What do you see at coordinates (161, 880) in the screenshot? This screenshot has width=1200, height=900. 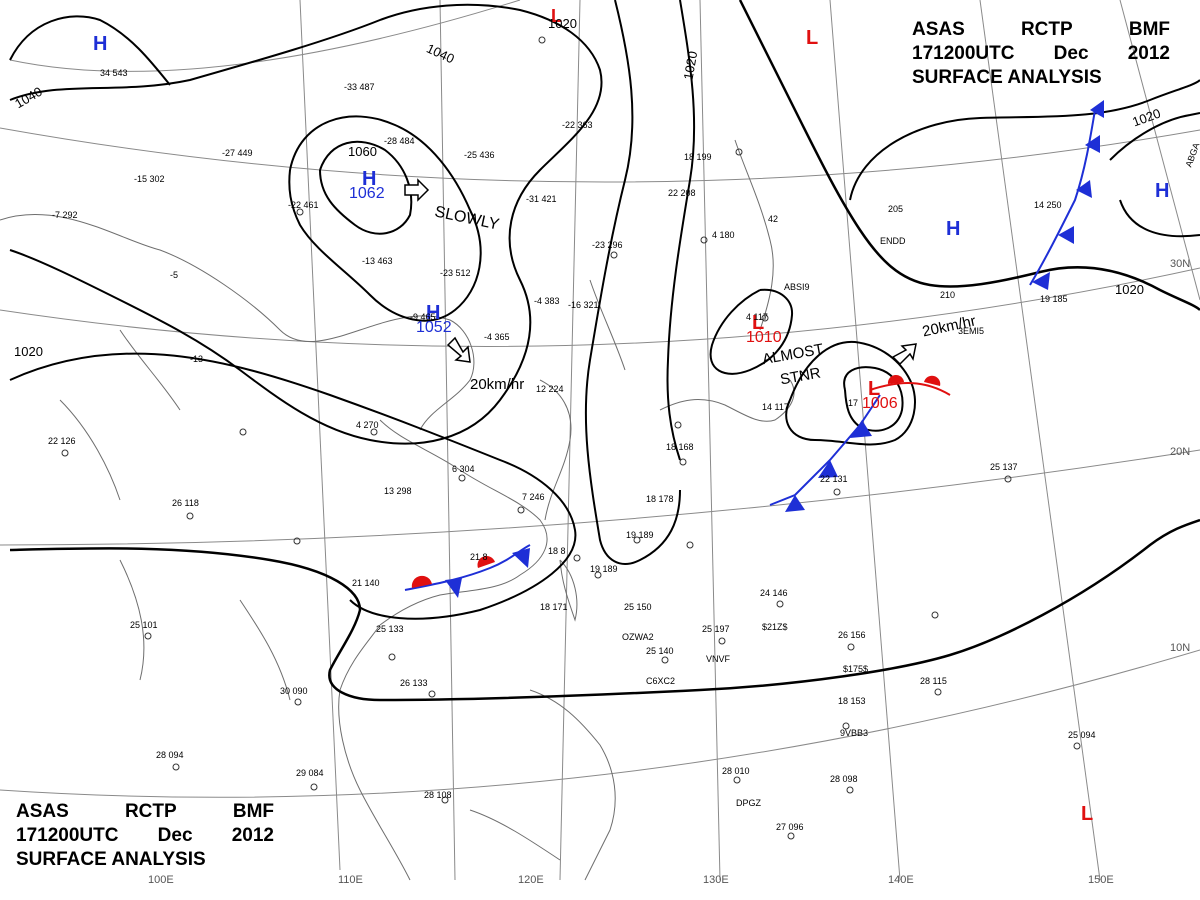 I see `longitude-label: 100E` at bounding box center [161, 880].